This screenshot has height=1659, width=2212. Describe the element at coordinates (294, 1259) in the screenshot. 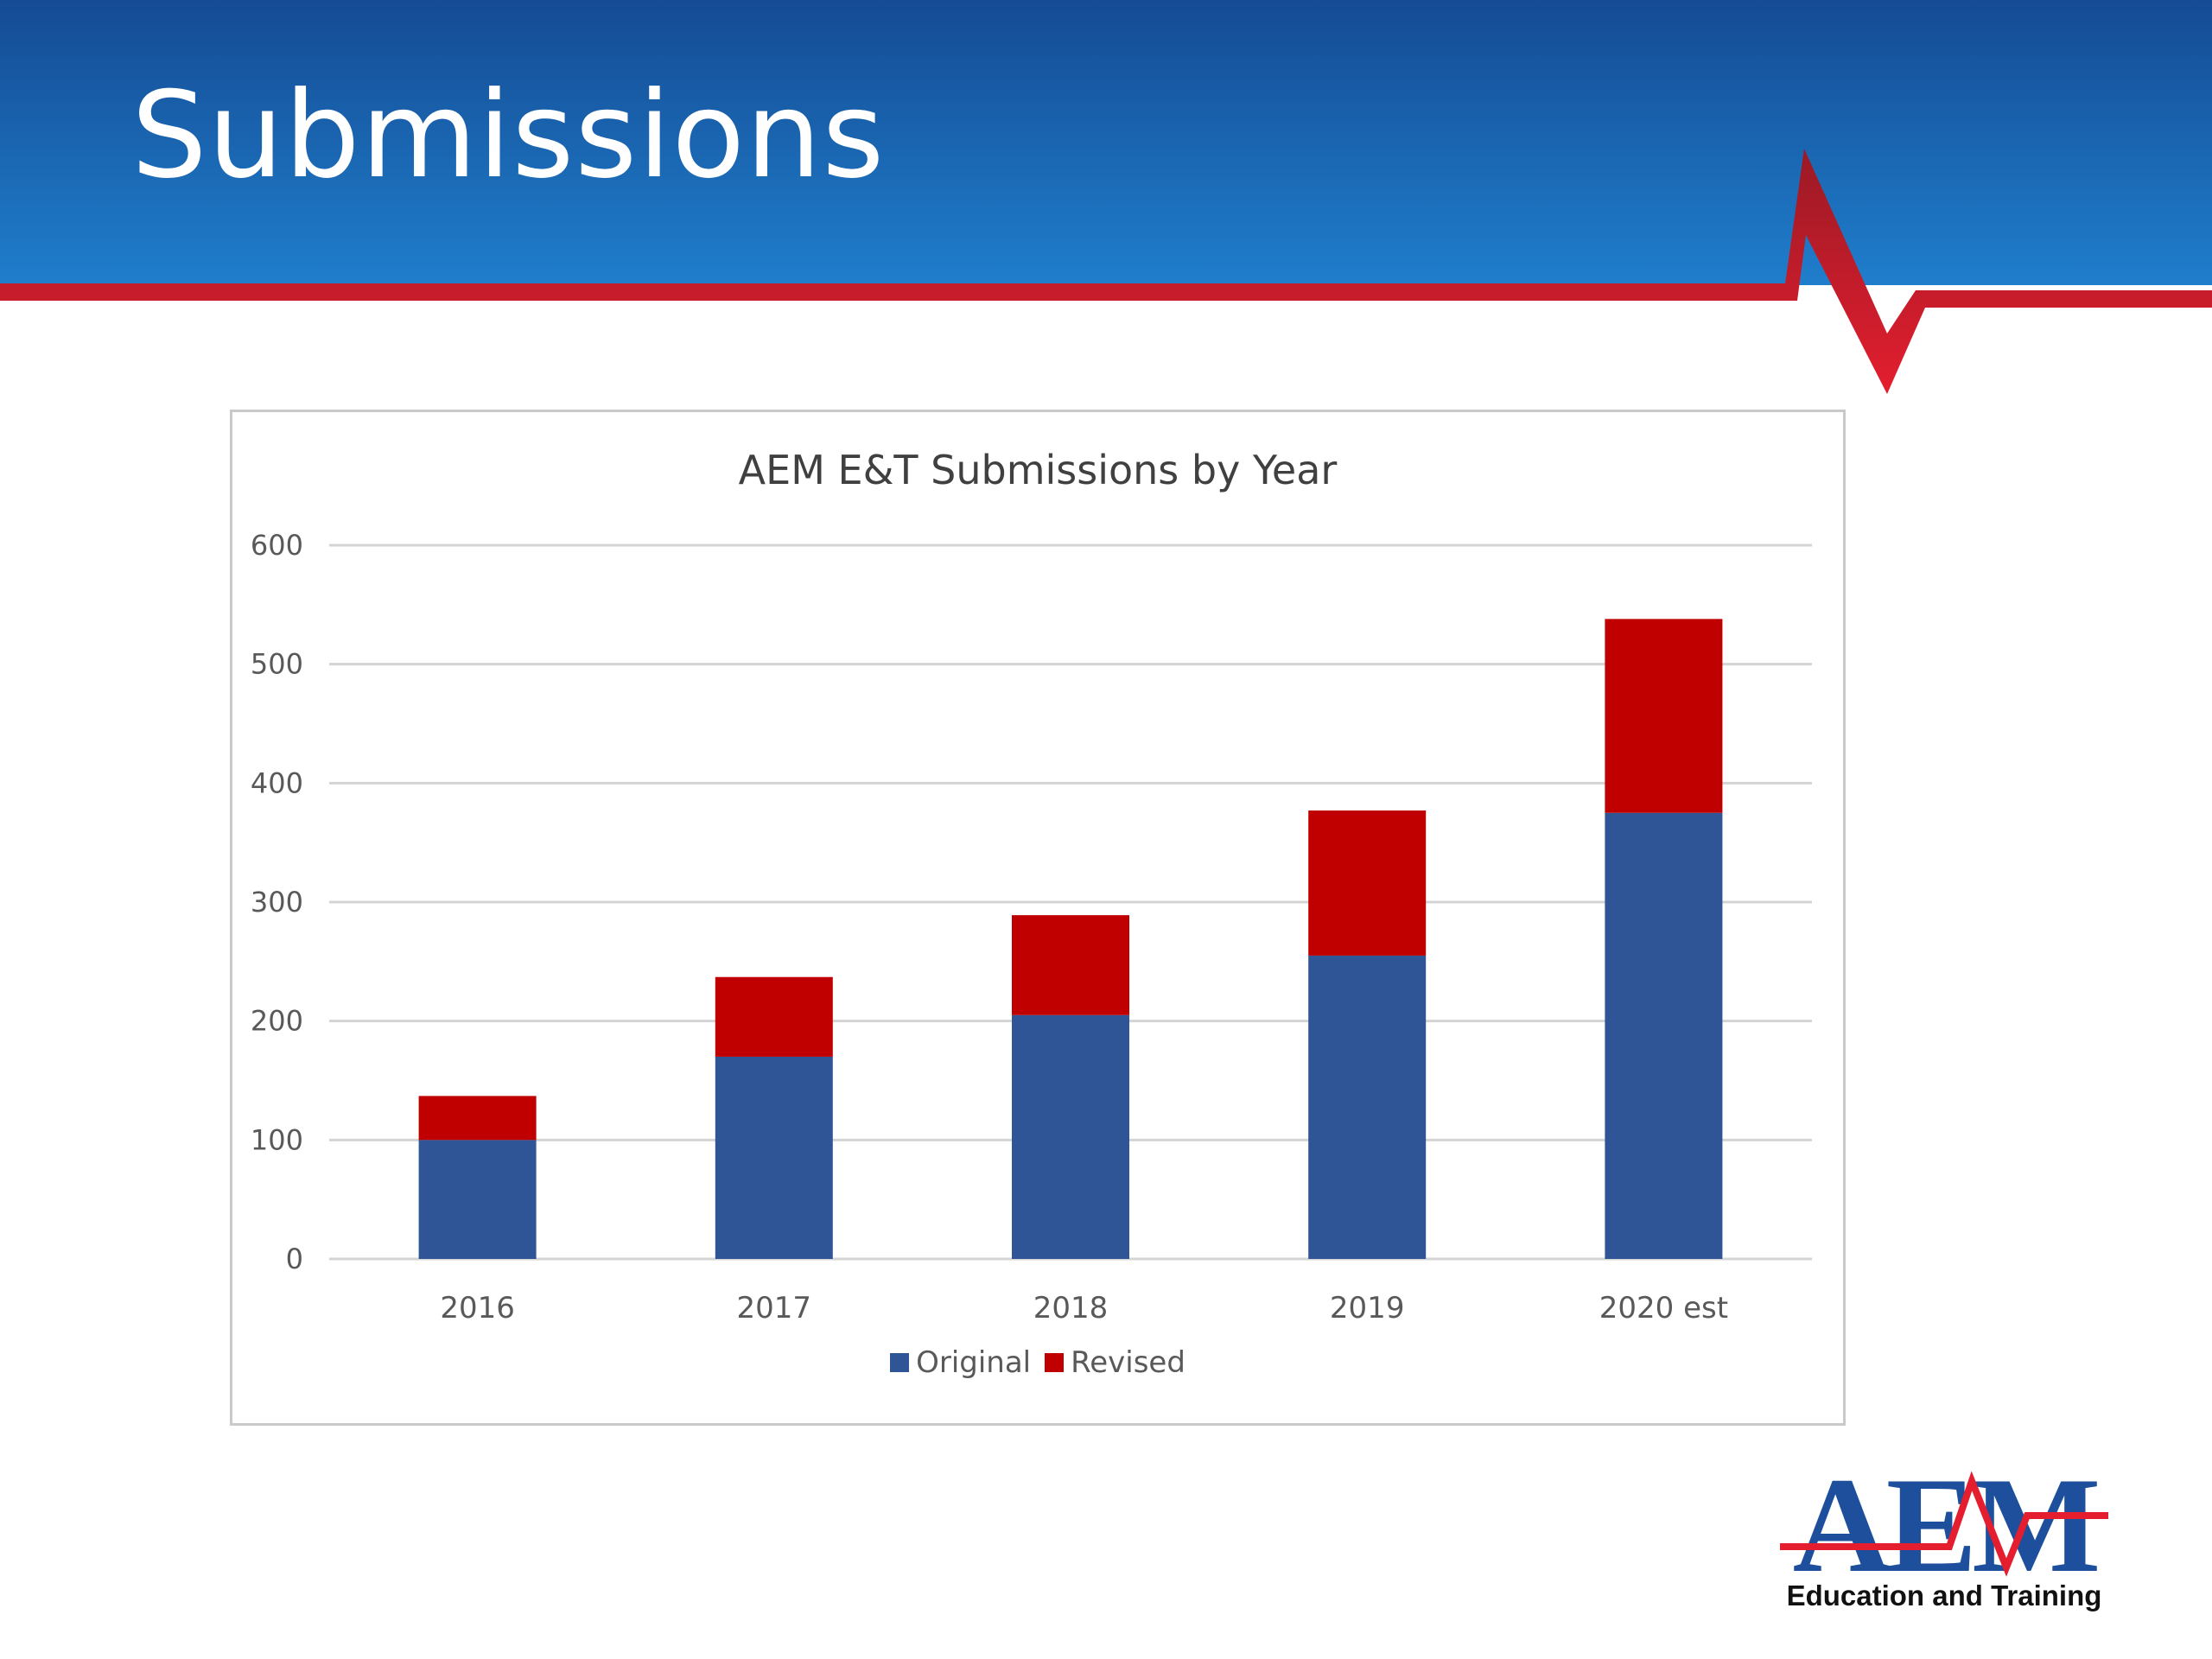

I see `y-tick-label: 0` at that location.